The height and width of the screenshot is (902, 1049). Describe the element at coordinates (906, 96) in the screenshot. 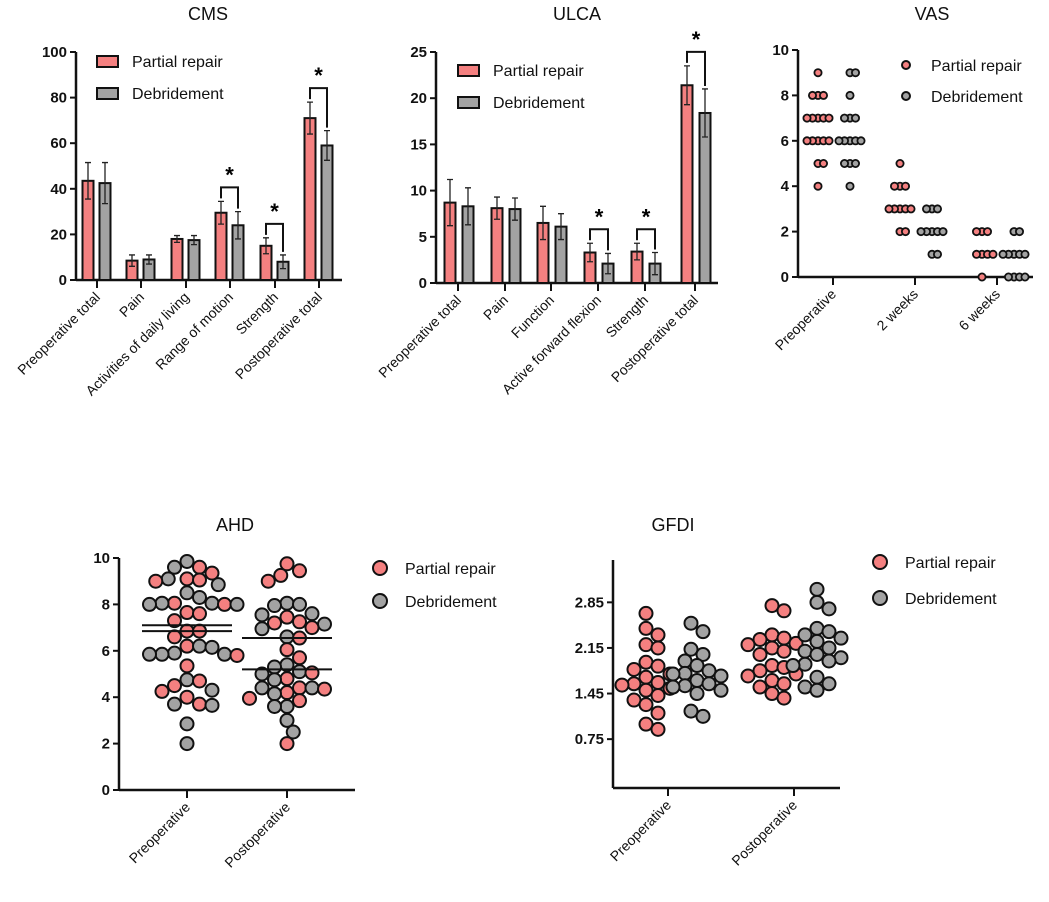

I see `legend-marker` at that location.